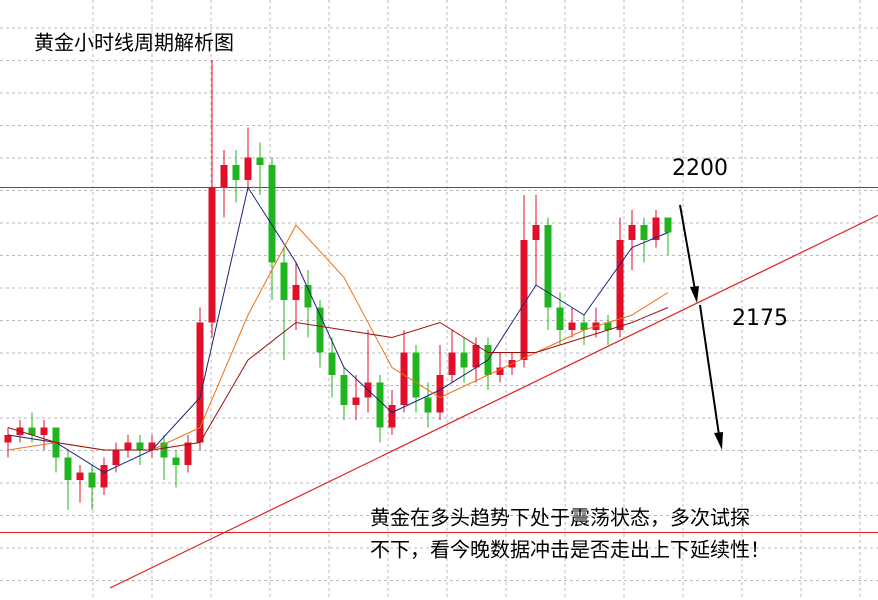 The width and height of the screenshot is (878, 600). Describe the element at coordinates (560, 518) in the screenshot. I see `annotation-line: 黄金在多头趋势下处于震荡状态，多次试探` at that location.